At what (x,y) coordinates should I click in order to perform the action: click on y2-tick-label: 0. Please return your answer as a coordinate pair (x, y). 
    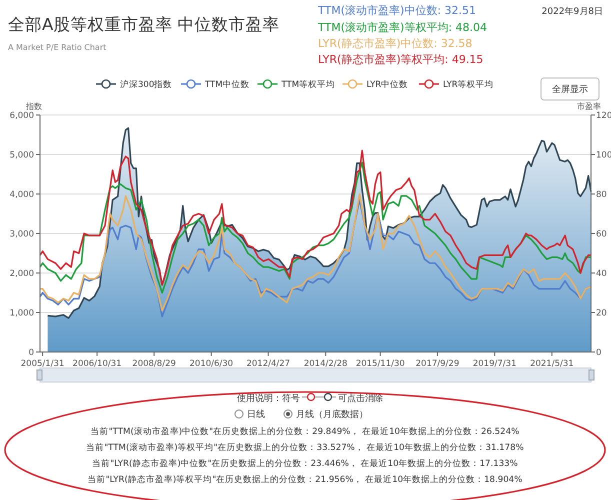
    Looking at the image, I should click on (599, 353).